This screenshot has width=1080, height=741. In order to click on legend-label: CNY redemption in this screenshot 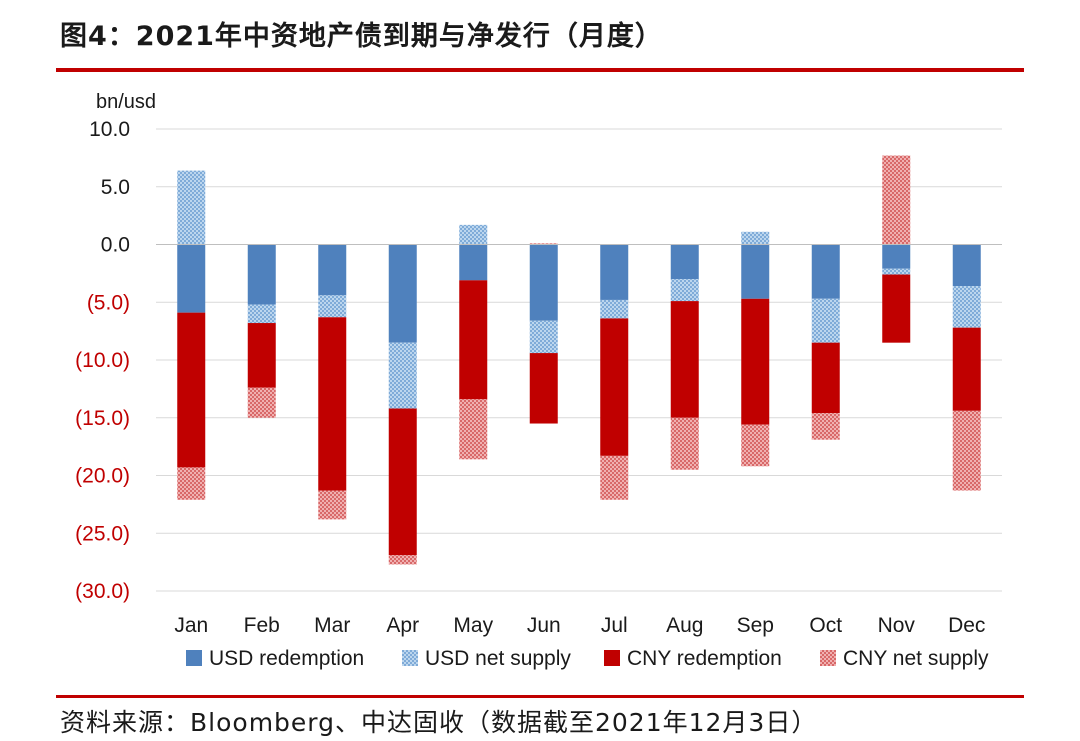, I will do `click(704, 658)`.